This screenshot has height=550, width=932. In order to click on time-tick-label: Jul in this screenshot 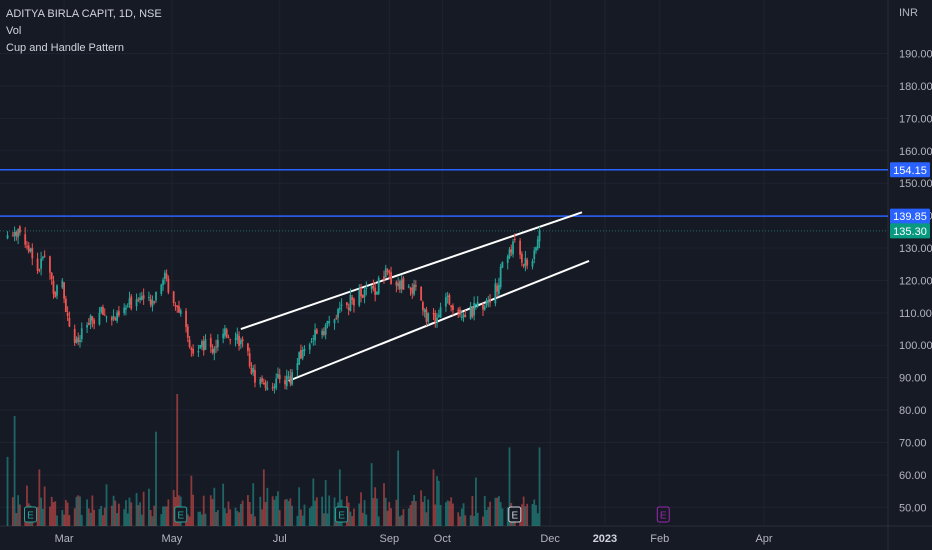, I will do `click(280, 539)`.